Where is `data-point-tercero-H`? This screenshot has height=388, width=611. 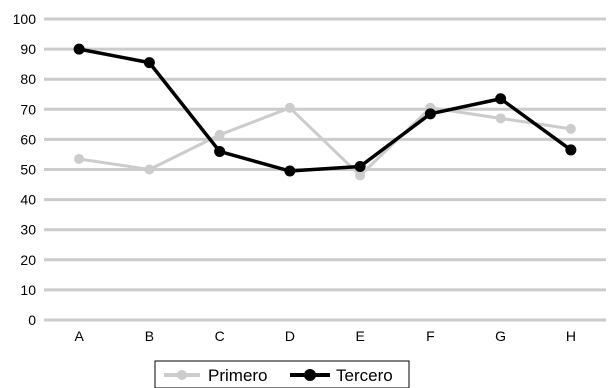 data-point-tercero-H is located at coordinates (571, 150).